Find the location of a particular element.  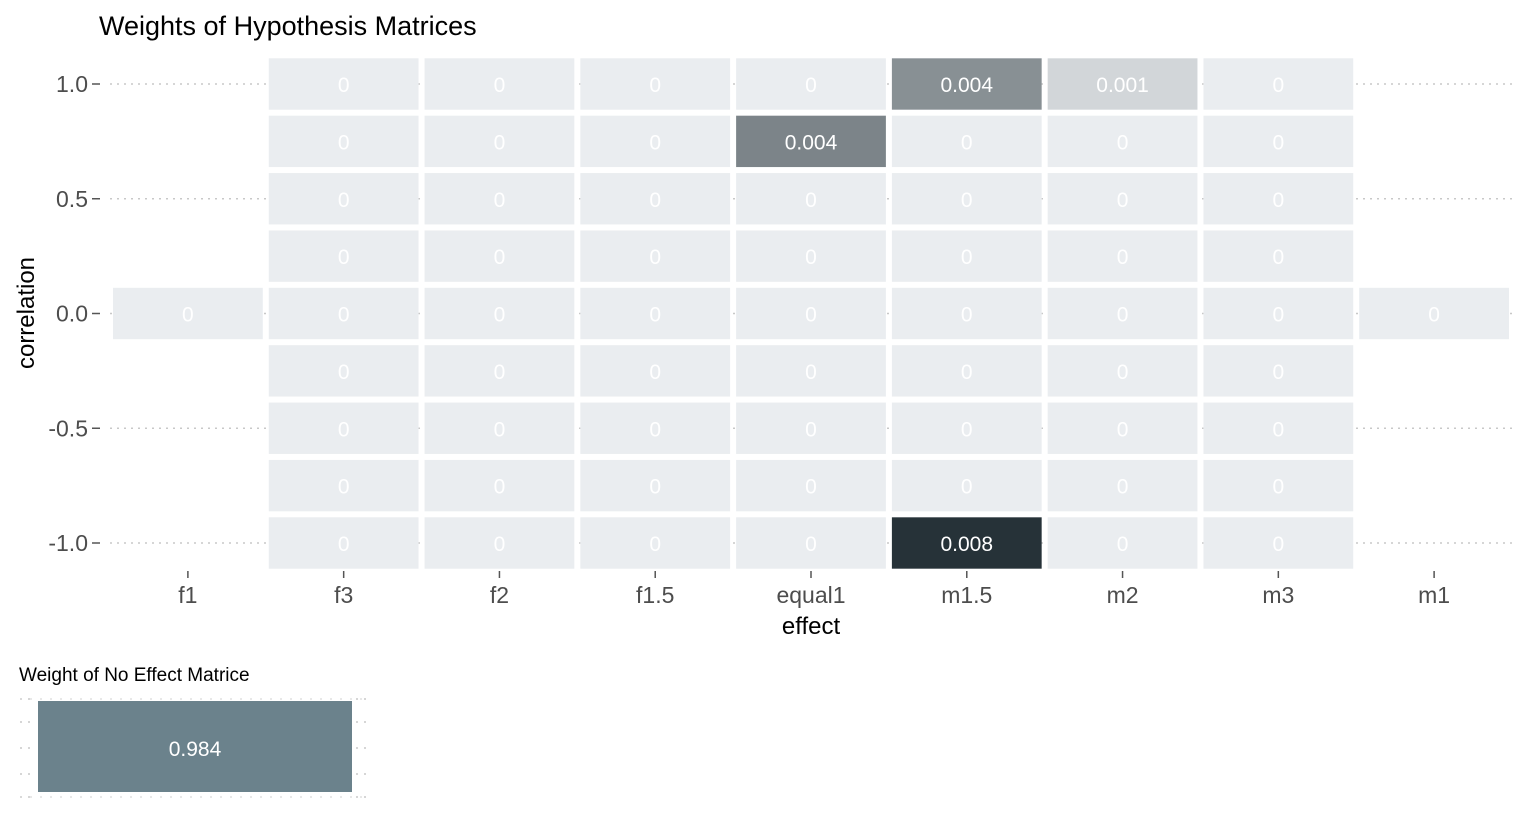

cell-value-label: 0.008 is located at coordinates (966, 544).